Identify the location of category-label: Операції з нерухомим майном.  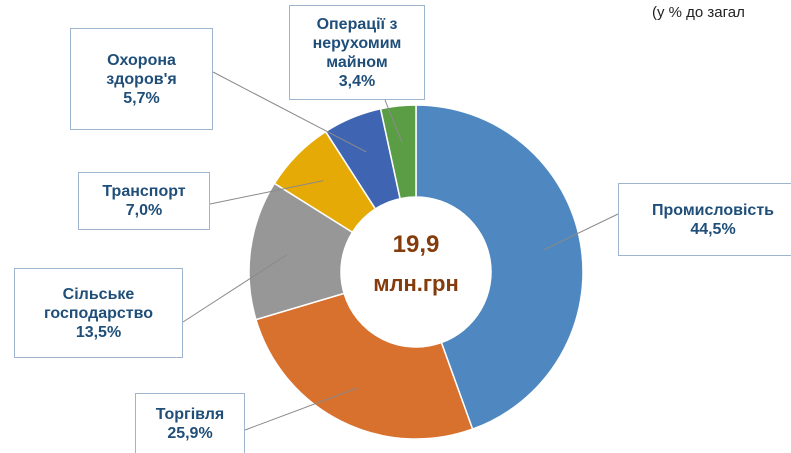
(357, 43).